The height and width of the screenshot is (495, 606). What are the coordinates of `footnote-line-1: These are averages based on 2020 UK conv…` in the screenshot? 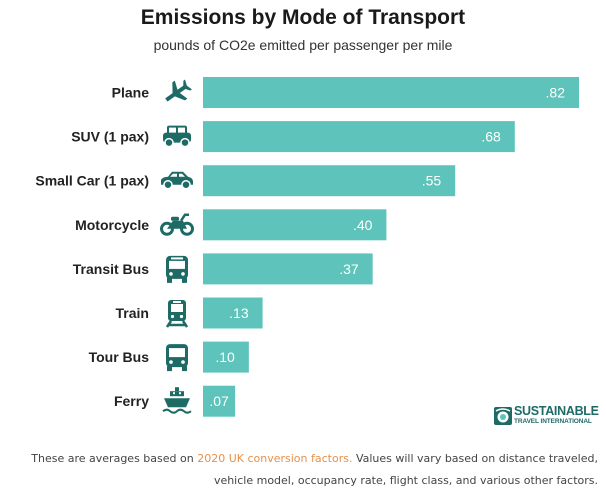 It's located at (314, 458).